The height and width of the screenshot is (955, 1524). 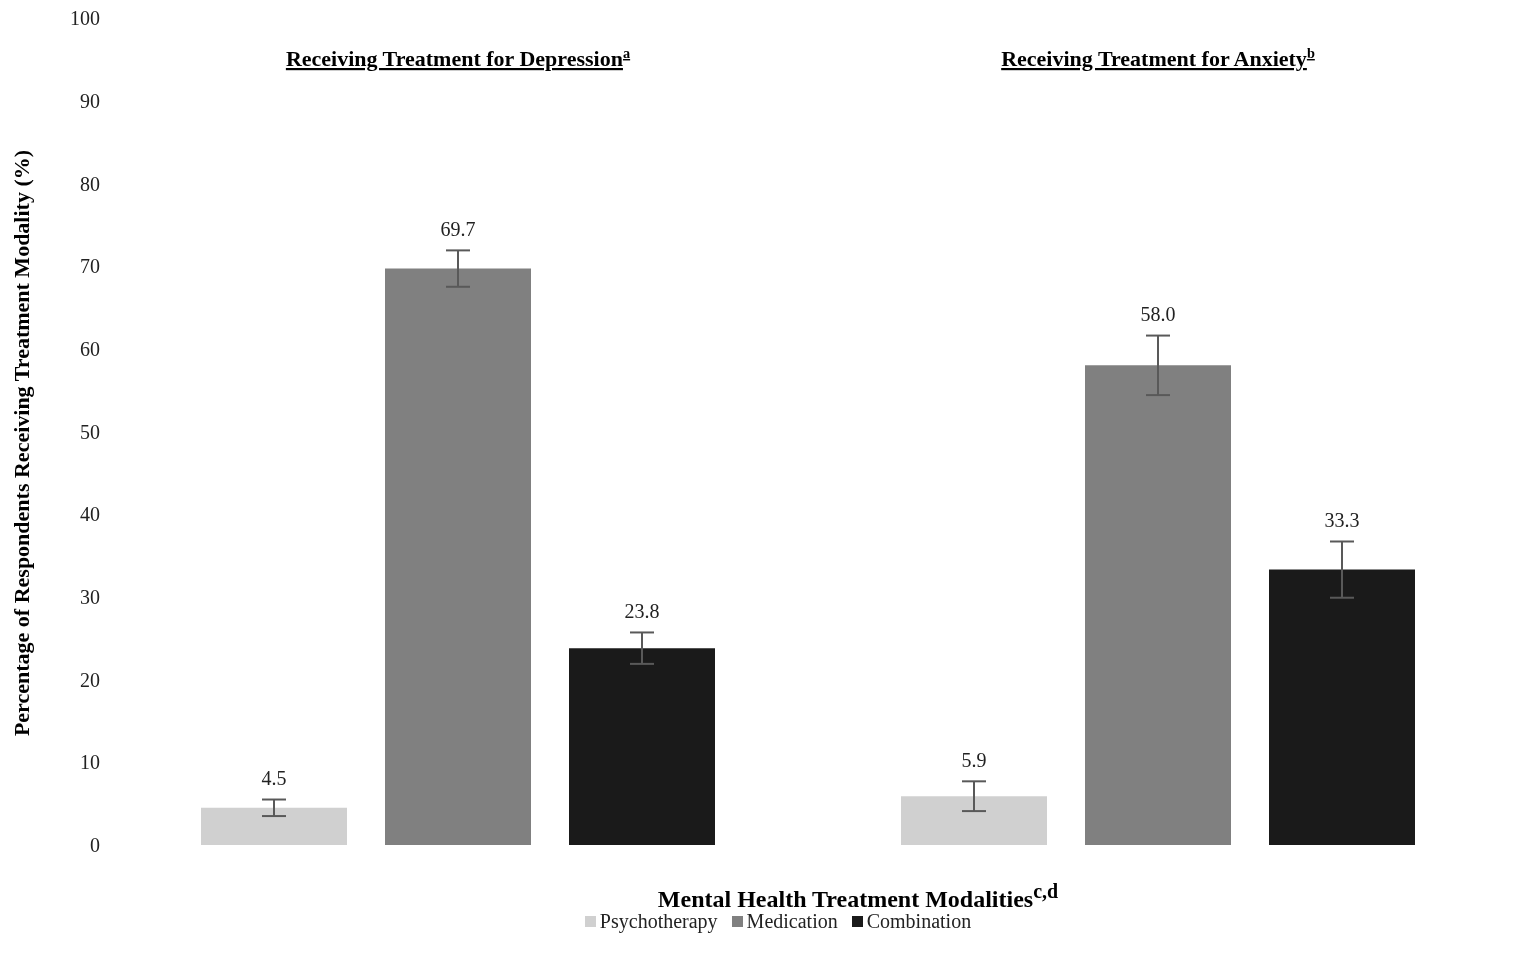 I want to click on data-label: 5.9, so click(x=974, y=759).